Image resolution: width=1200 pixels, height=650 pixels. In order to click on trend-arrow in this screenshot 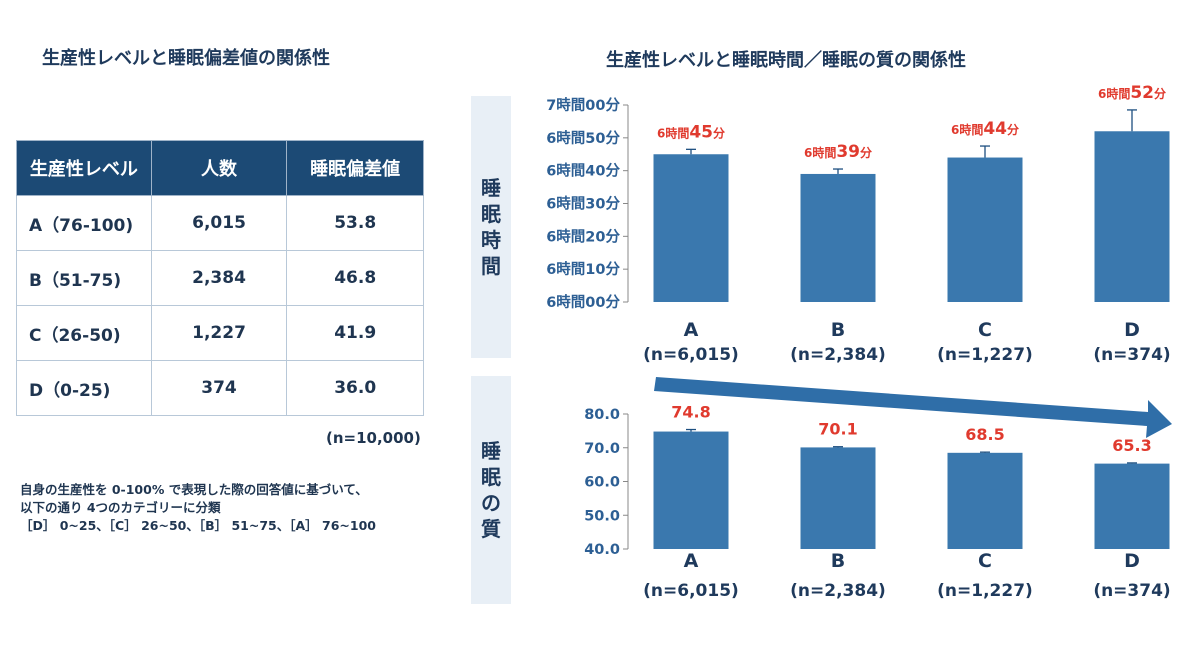, I will do `click(913, 407)`.